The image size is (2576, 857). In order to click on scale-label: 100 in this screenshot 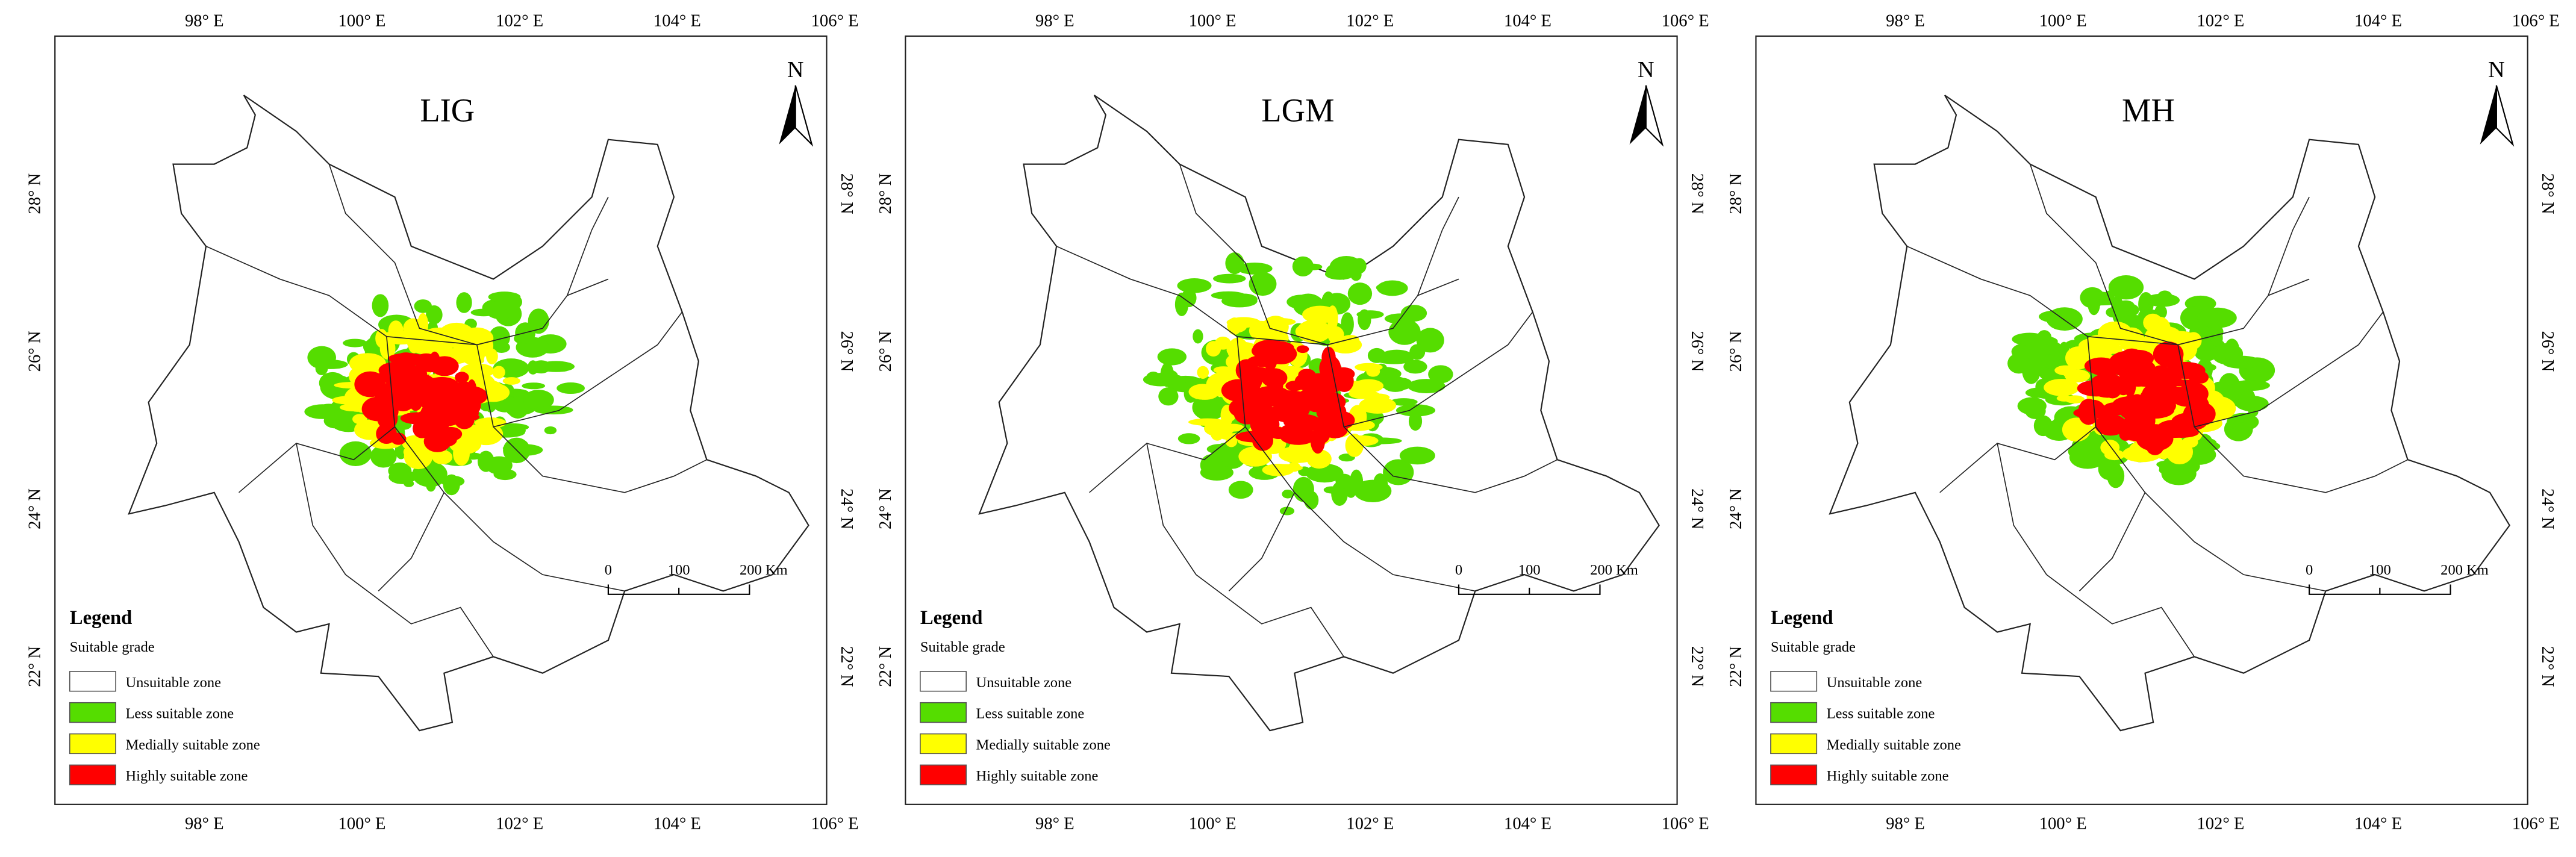, I will do `click(1529, 570)`.